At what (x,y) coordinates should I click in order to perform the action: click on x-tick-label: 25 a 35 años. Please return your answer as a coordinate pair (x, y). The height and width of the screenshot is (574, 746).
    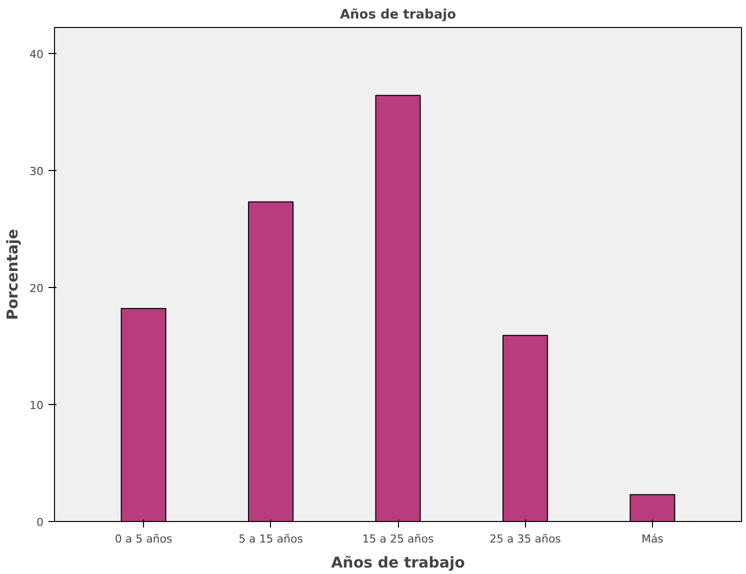
    Looking at the image, I should click on (526, 539).